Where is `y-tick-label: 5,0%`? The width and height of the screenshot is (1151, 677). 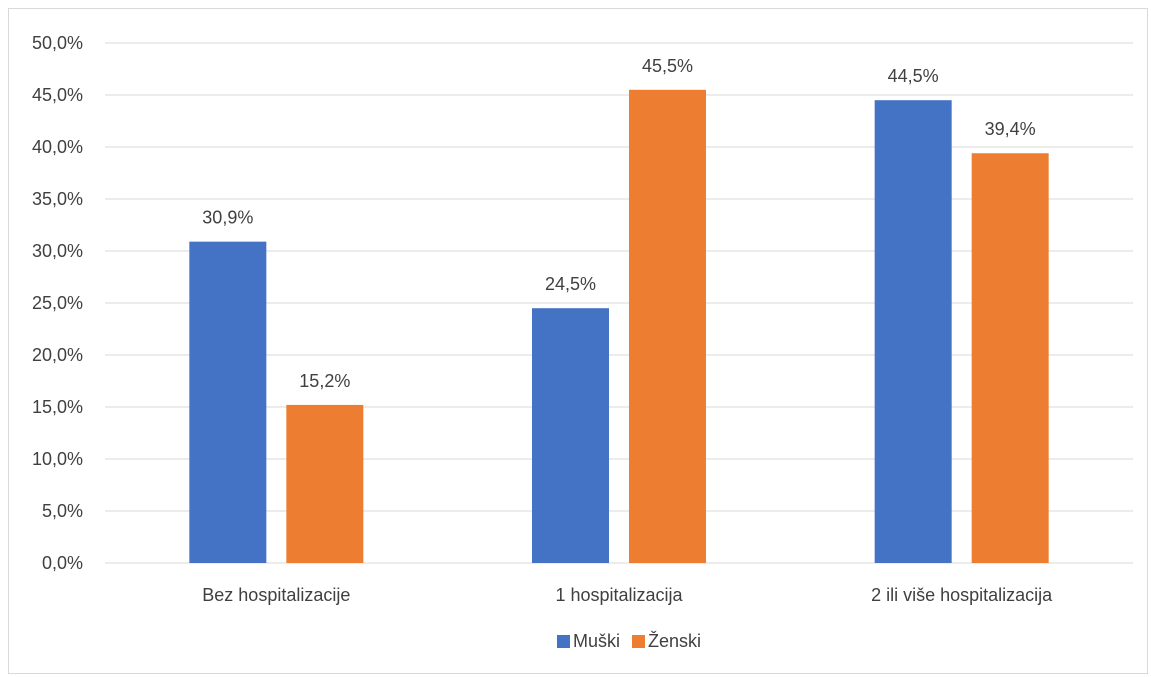
y-tick-label: 5,0% is located at coordinates (62, 511).